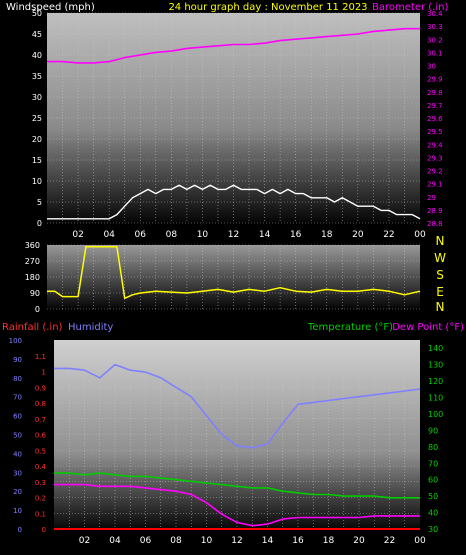  I want to click on barometer-tick-label: 30, so click(431, 67).